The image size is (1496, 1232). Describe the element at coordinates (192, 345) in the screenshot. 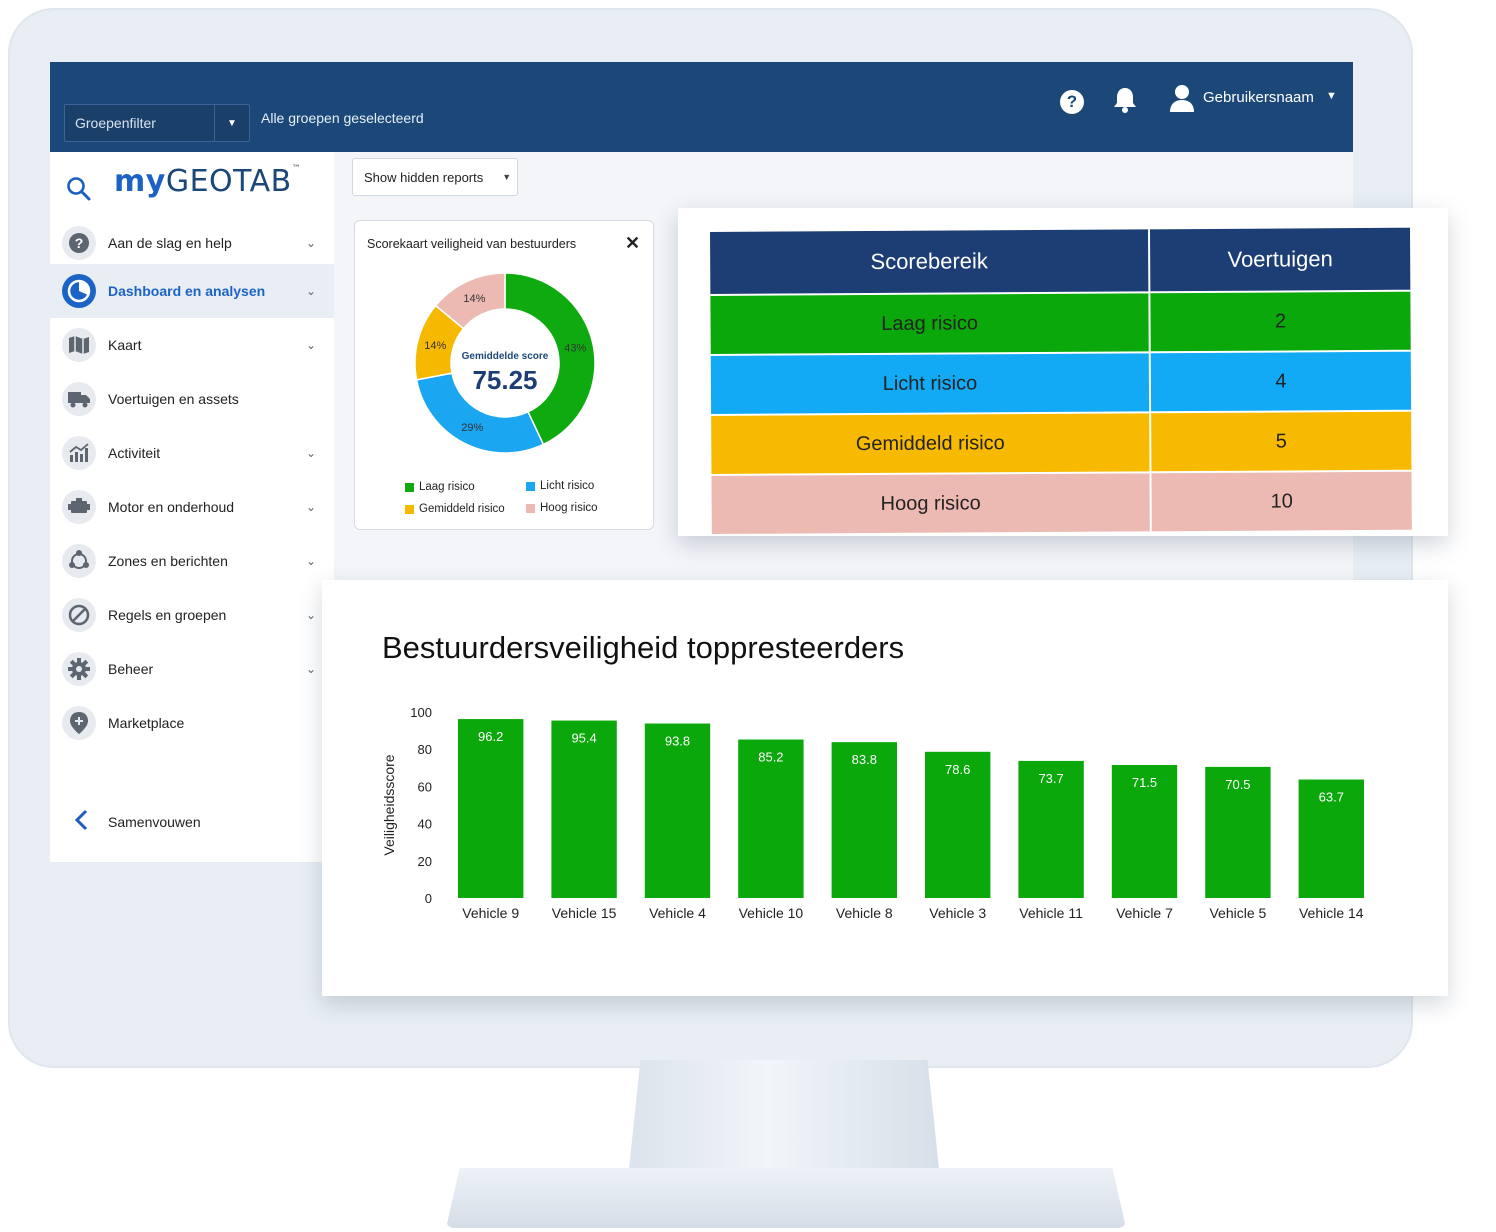

I see `sidebar-item-map: Kaart ⌄` at that location.